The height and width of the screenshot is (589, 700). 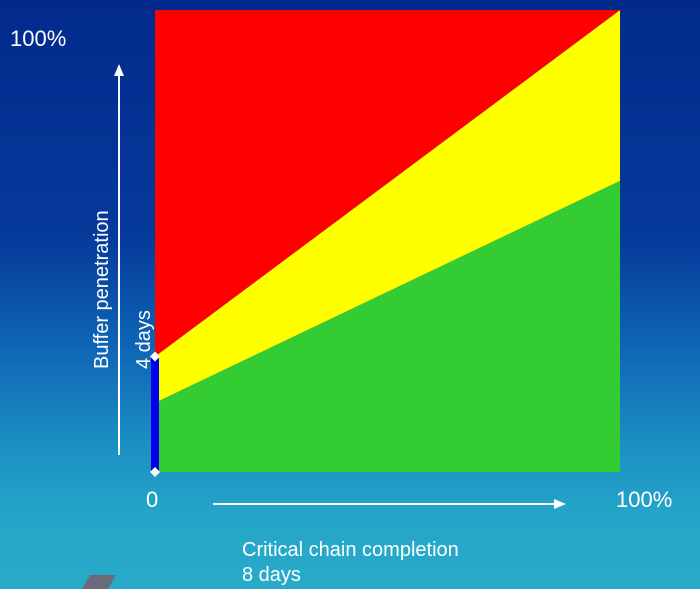 What do you see at coordinates (155, 472) in the screenshot?
I see `buffer-start-diamond` at bounding box center [155, 472].